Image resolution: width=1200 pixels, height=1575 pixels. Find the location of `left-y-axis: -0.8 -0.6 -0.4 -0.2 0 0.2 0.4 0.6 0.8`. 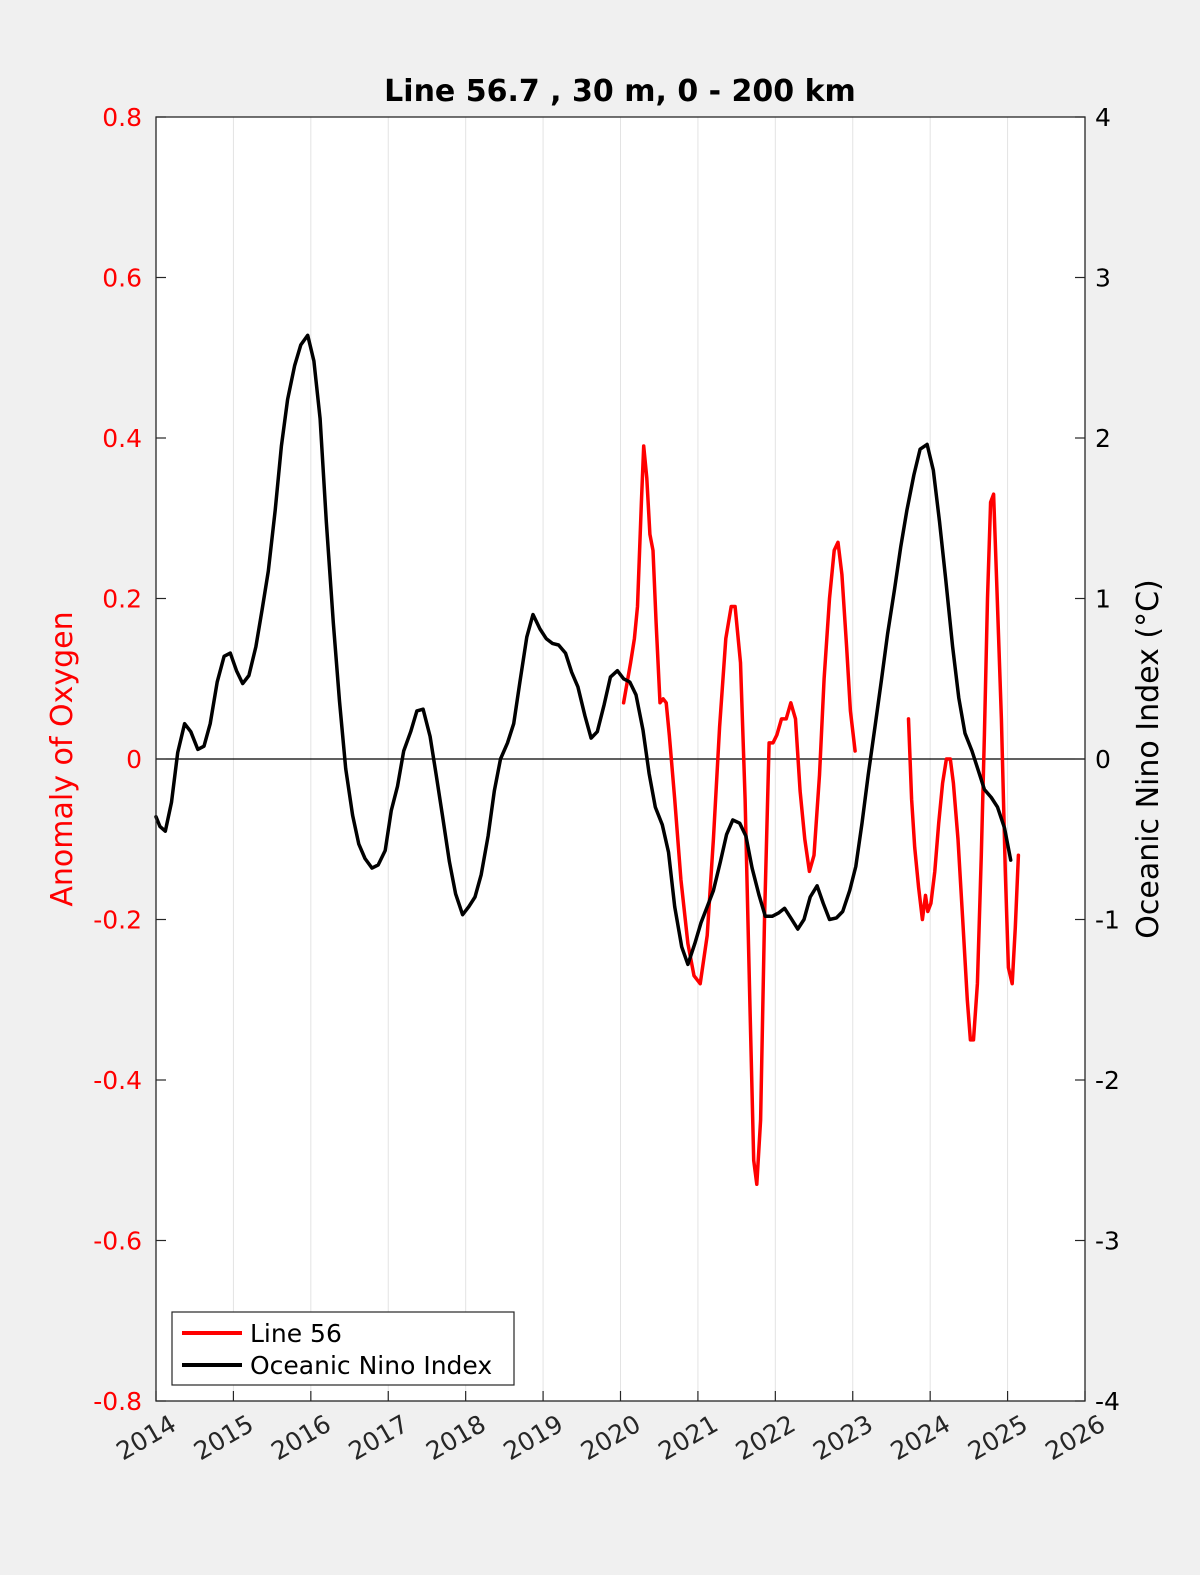

left-y-axis: -0.8 -0.6 -0.4 -0.2 0 0.2 0.4 0.6 0.8 is located at coordinates (129, 759).